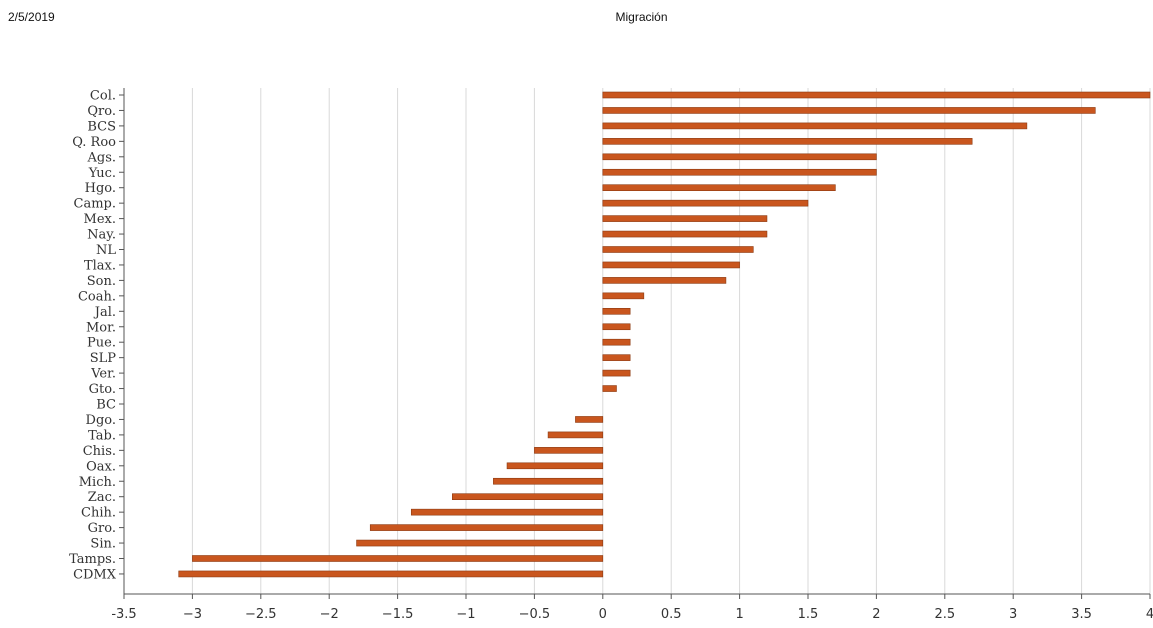 The height and width of the screenshot is (628, 1153). Describe the element at coordinates (678, 249) in the screenshot. I see `bar-nl` at that location.